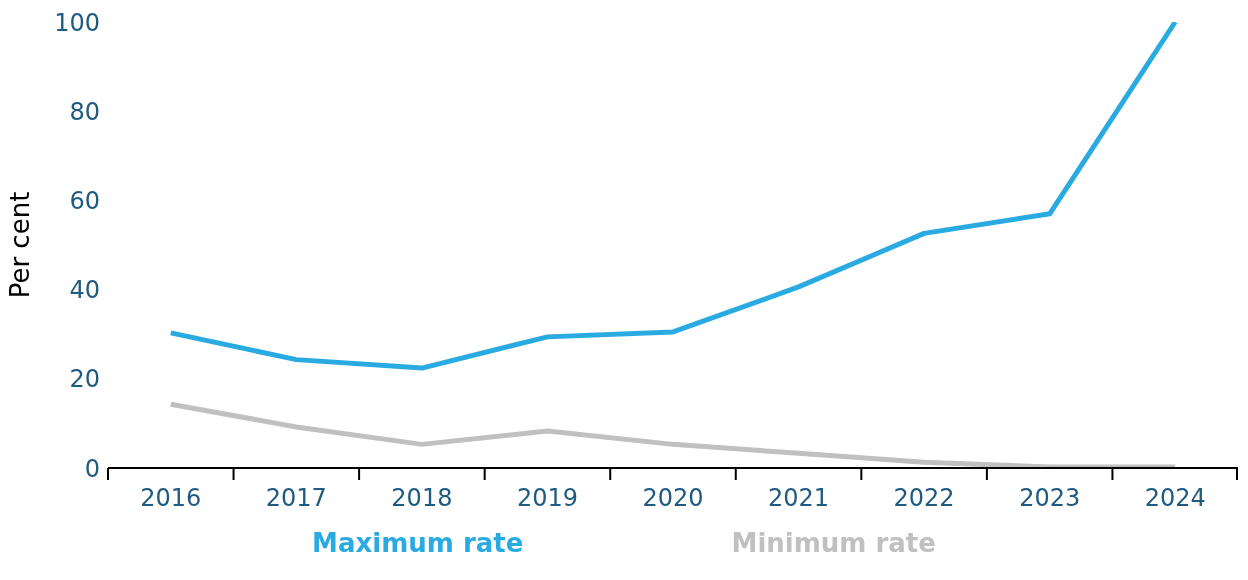  What do you see at coordinates (84, 200) in the screenshot?
I see `y-tick-label: 60` at bounding box center [84, 200].